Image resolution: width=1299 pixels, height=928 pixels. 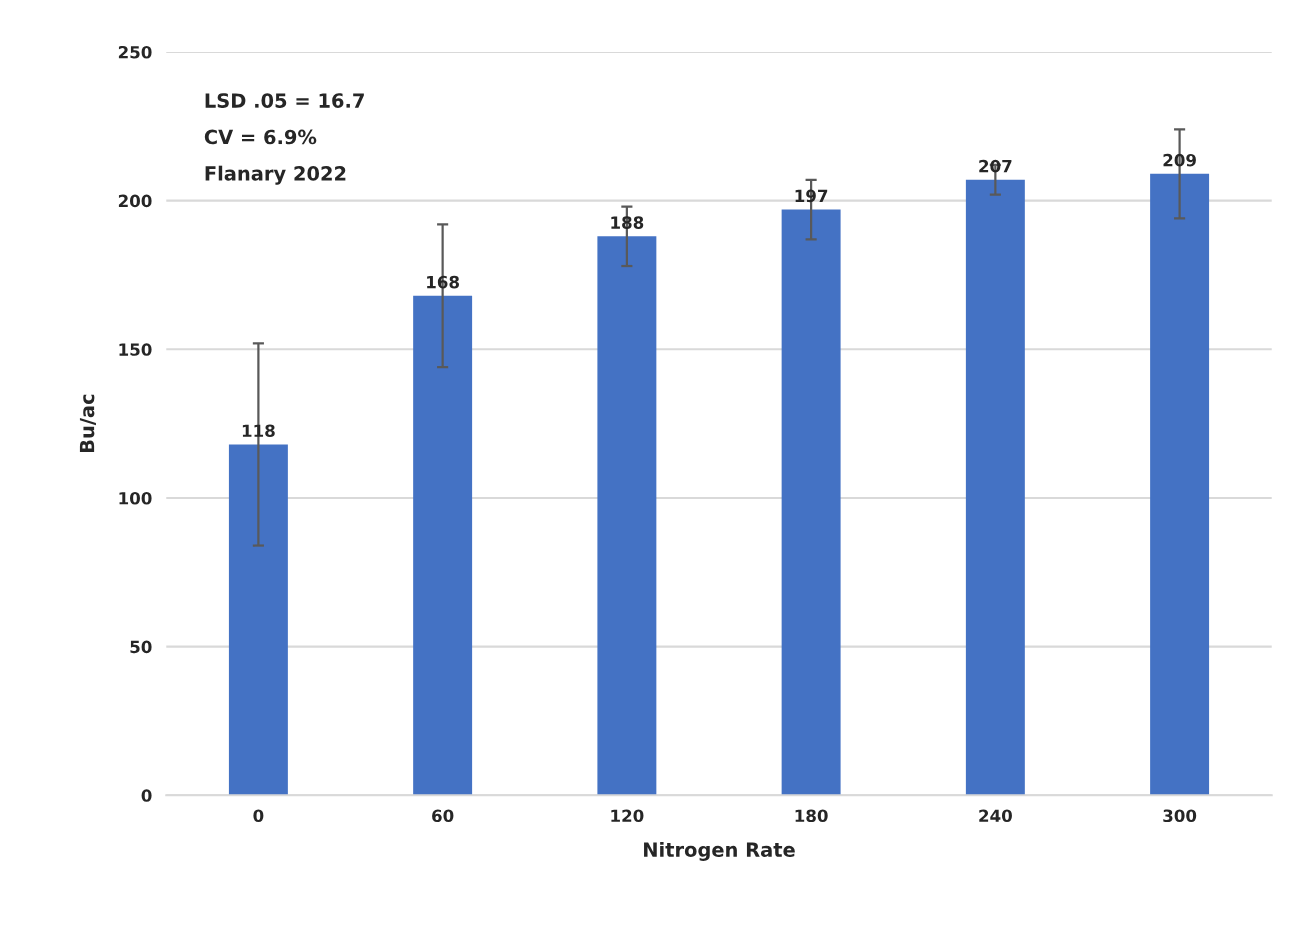 What do you see at coordinates (811, 816) in the screenshot?
I see `x-tick-label: 180` at bounding box center [811, 816].